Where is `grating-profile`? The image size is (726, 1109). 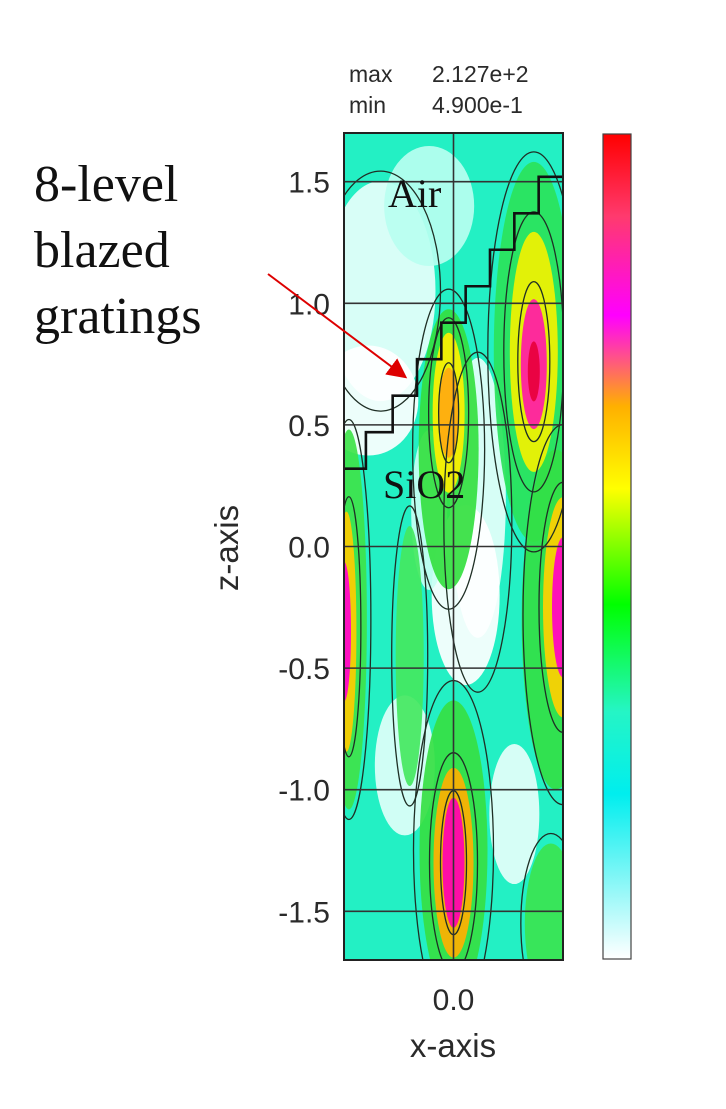
grating-profile is located at coordinates (453, 322).